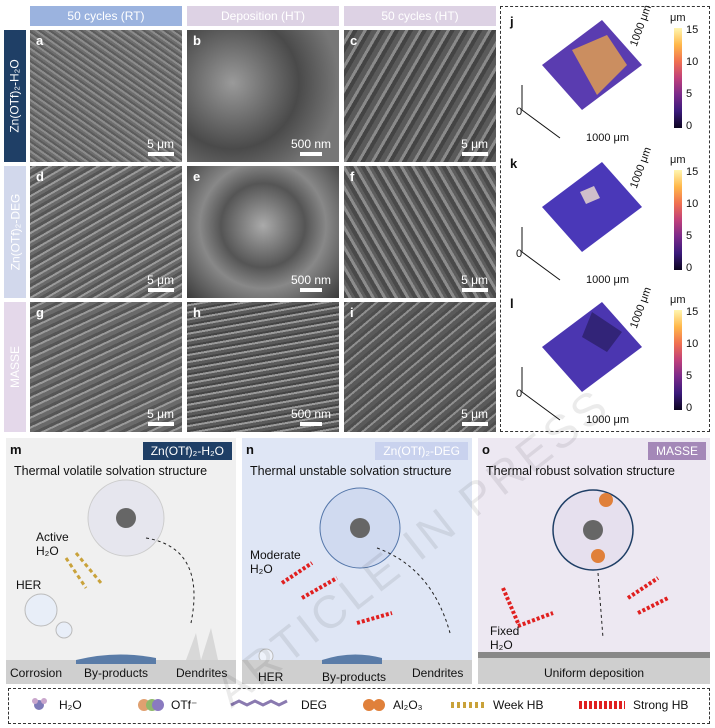  What do you see at coordinates (15, 367) in the screenshot?
I see `row-label-masse: MASSE` at bounding box center [15, 367].